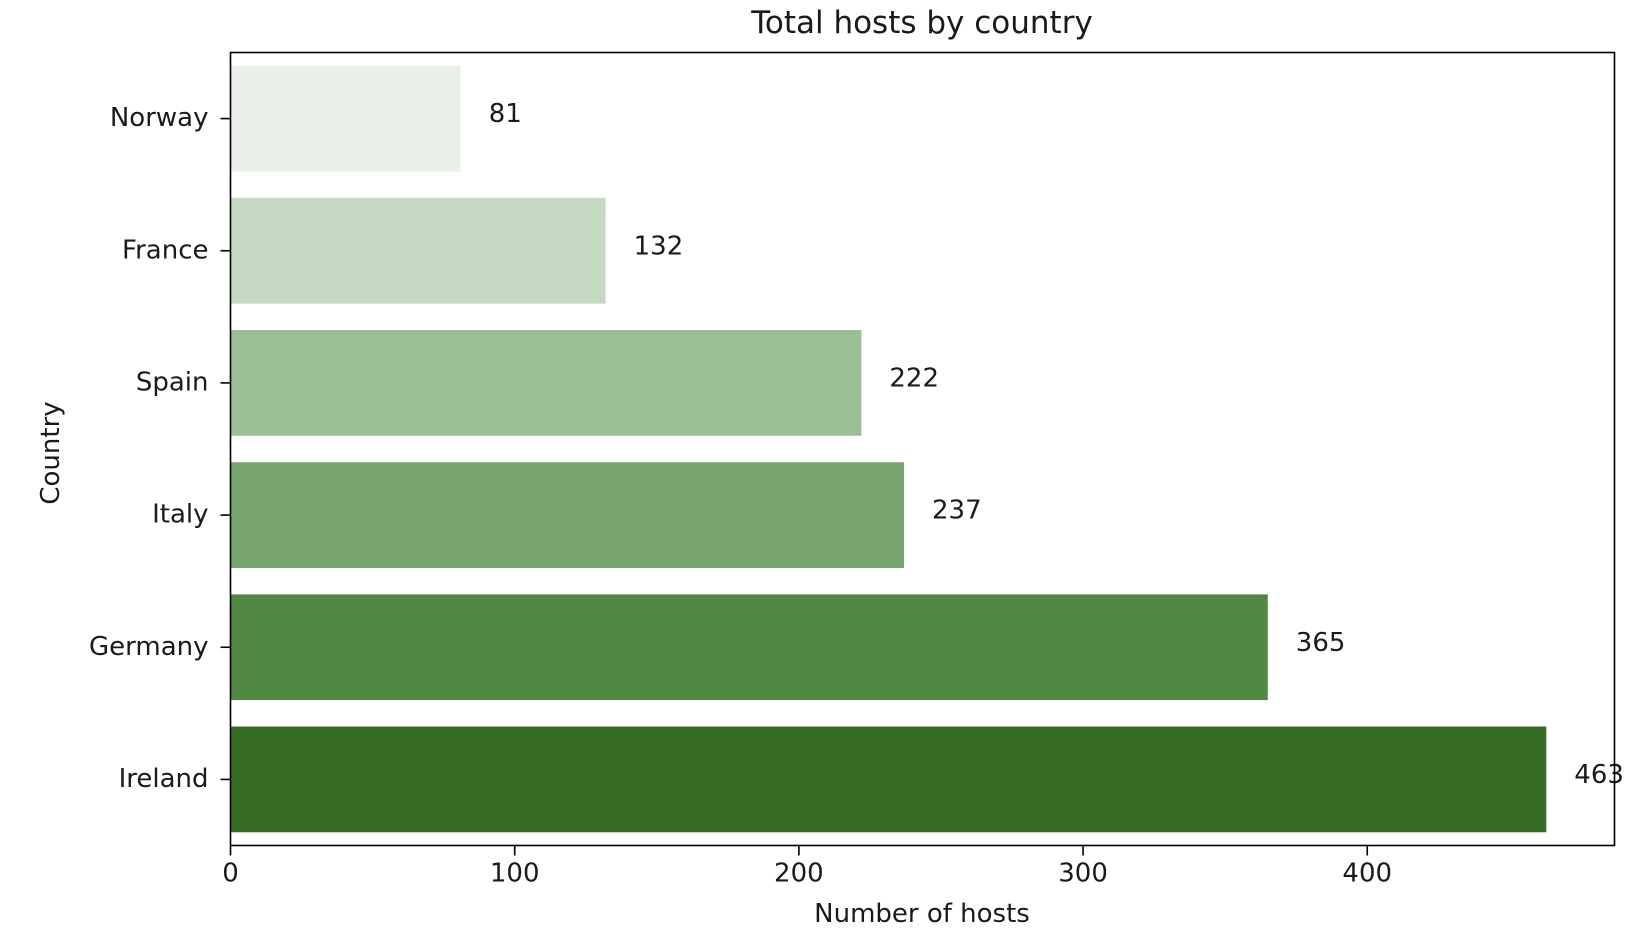  What do you see at coordinates (1083, 874) in the screenshot?
I see `x-tick-label-300: 300` at bounding box center [1083, 874].